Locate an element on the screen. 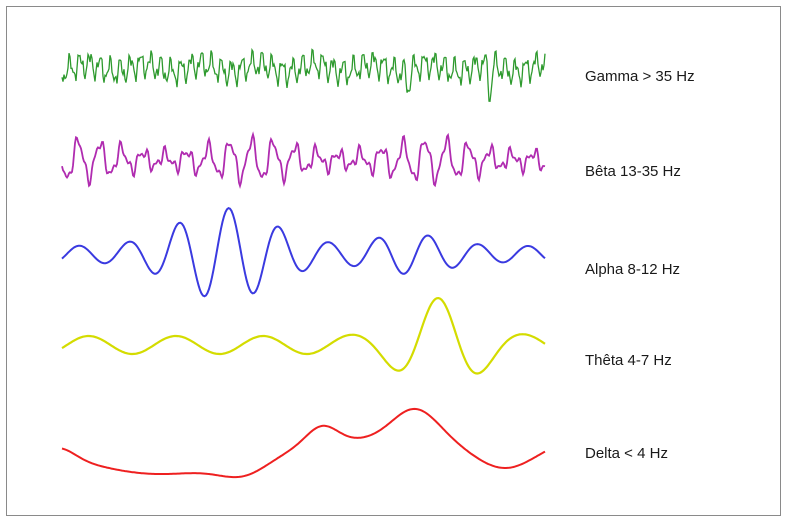 Image resolution: width=793 pixels, height=521 pixels. gamma-label: Gamma > 35 Hz is located at coordinates (640, 76).